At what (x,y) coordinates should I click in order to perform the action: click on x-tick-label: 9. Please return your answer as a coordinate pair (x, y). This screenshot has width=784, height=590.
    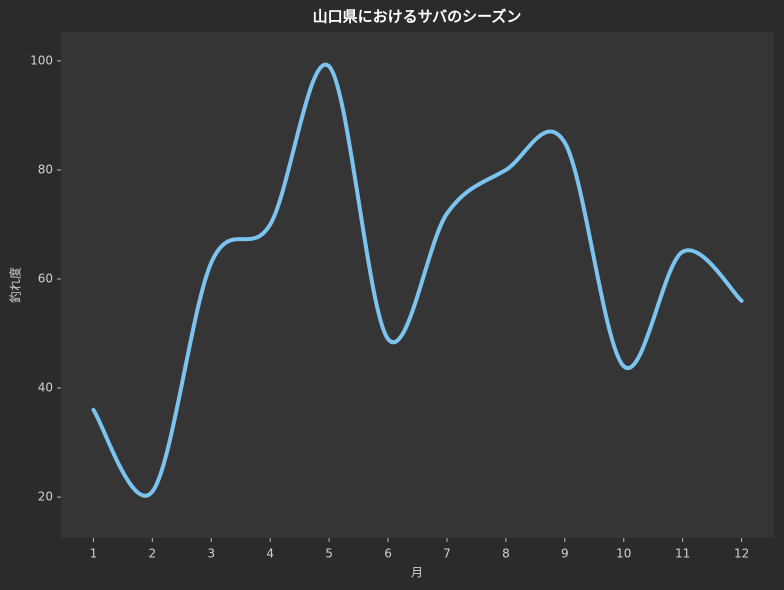
    Looking at the image, I should click on (565, 554).